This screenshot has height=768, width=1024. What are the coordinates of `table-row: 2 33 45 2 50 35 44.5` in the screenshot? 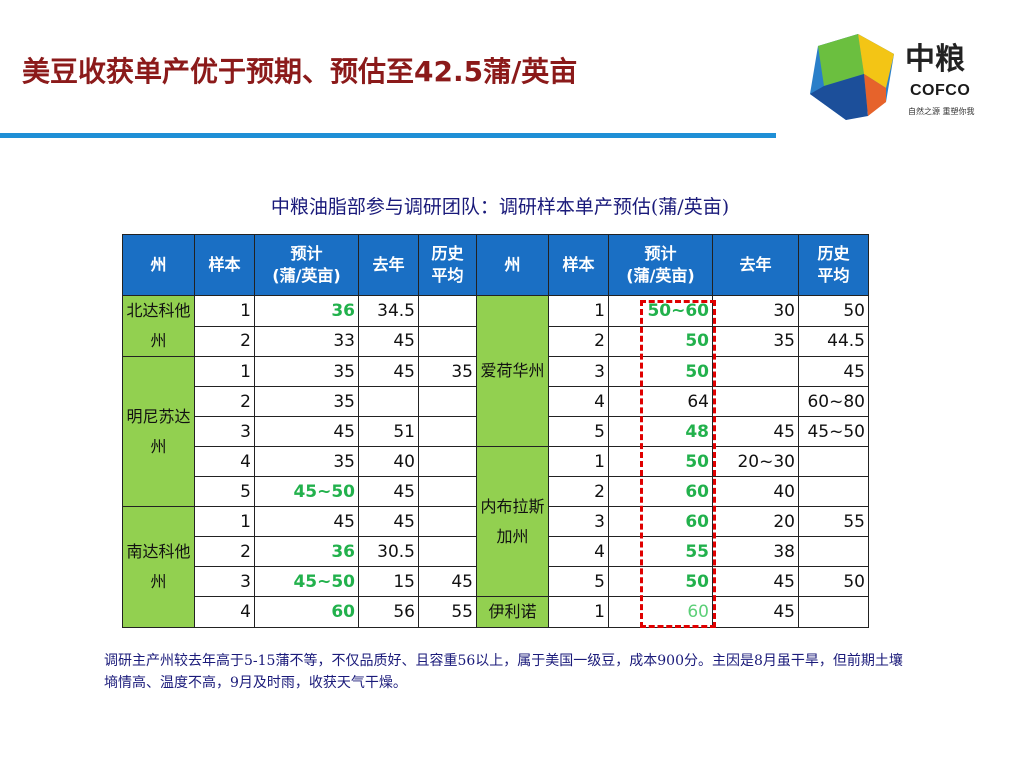 It's located at (496, 341).